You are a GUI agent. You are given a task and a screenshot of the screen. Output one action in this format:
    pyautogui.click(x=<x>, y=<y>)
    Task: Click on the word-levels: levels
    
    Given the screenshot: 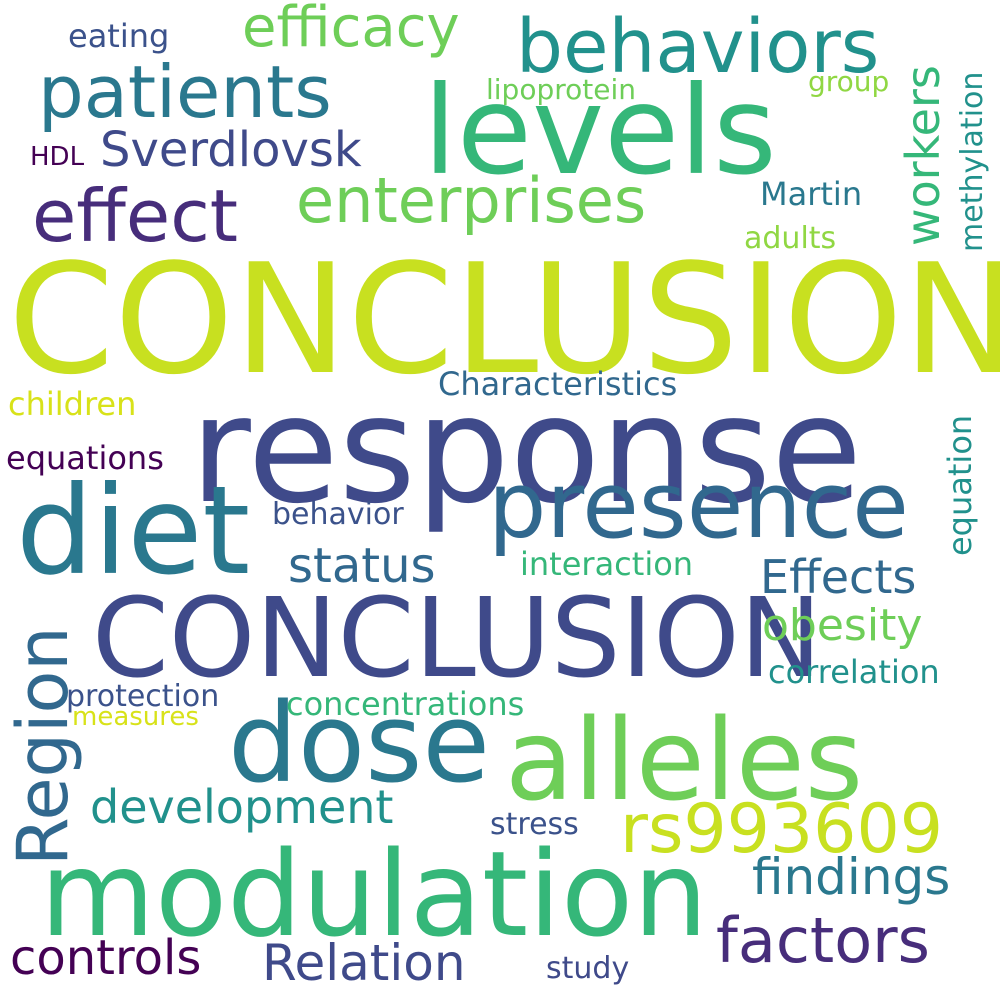 What is the action you would take?
    pyautogui.click(x=600, y=131)
    